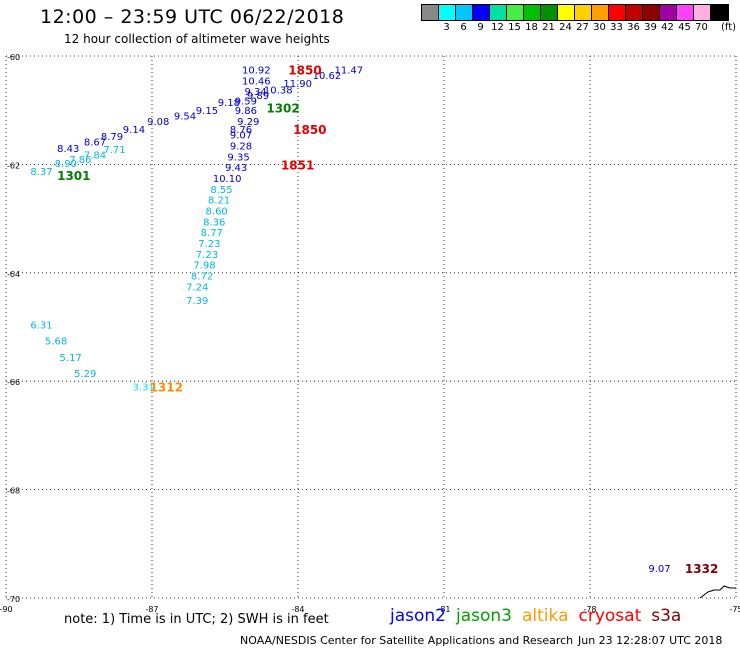  Describe the element at coordinates (633, 27) in the screenshot. I see `color-scale-tick: 36` at that location.